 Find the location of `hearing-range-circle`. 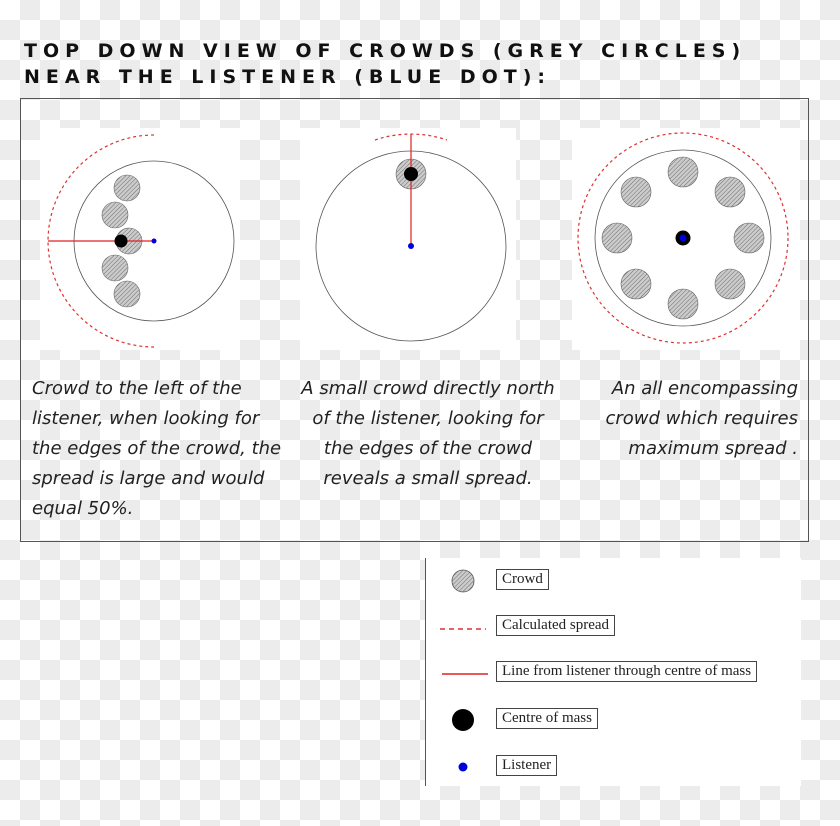

hearing-range-circle is located at coordinates (683, 238).